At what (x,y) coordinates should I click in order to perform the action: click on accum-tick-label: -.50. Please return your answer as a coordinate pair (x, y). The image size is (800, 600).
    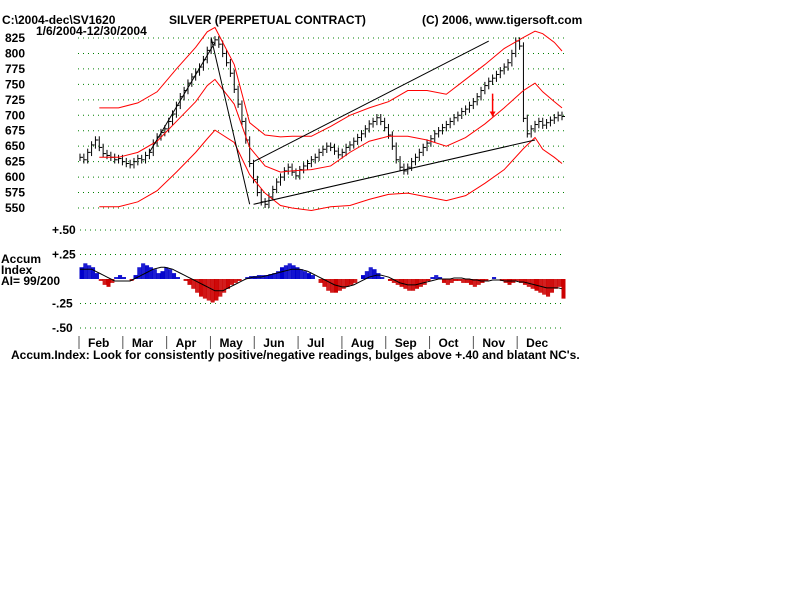
    Looking at the image, I should click on (62, 328).